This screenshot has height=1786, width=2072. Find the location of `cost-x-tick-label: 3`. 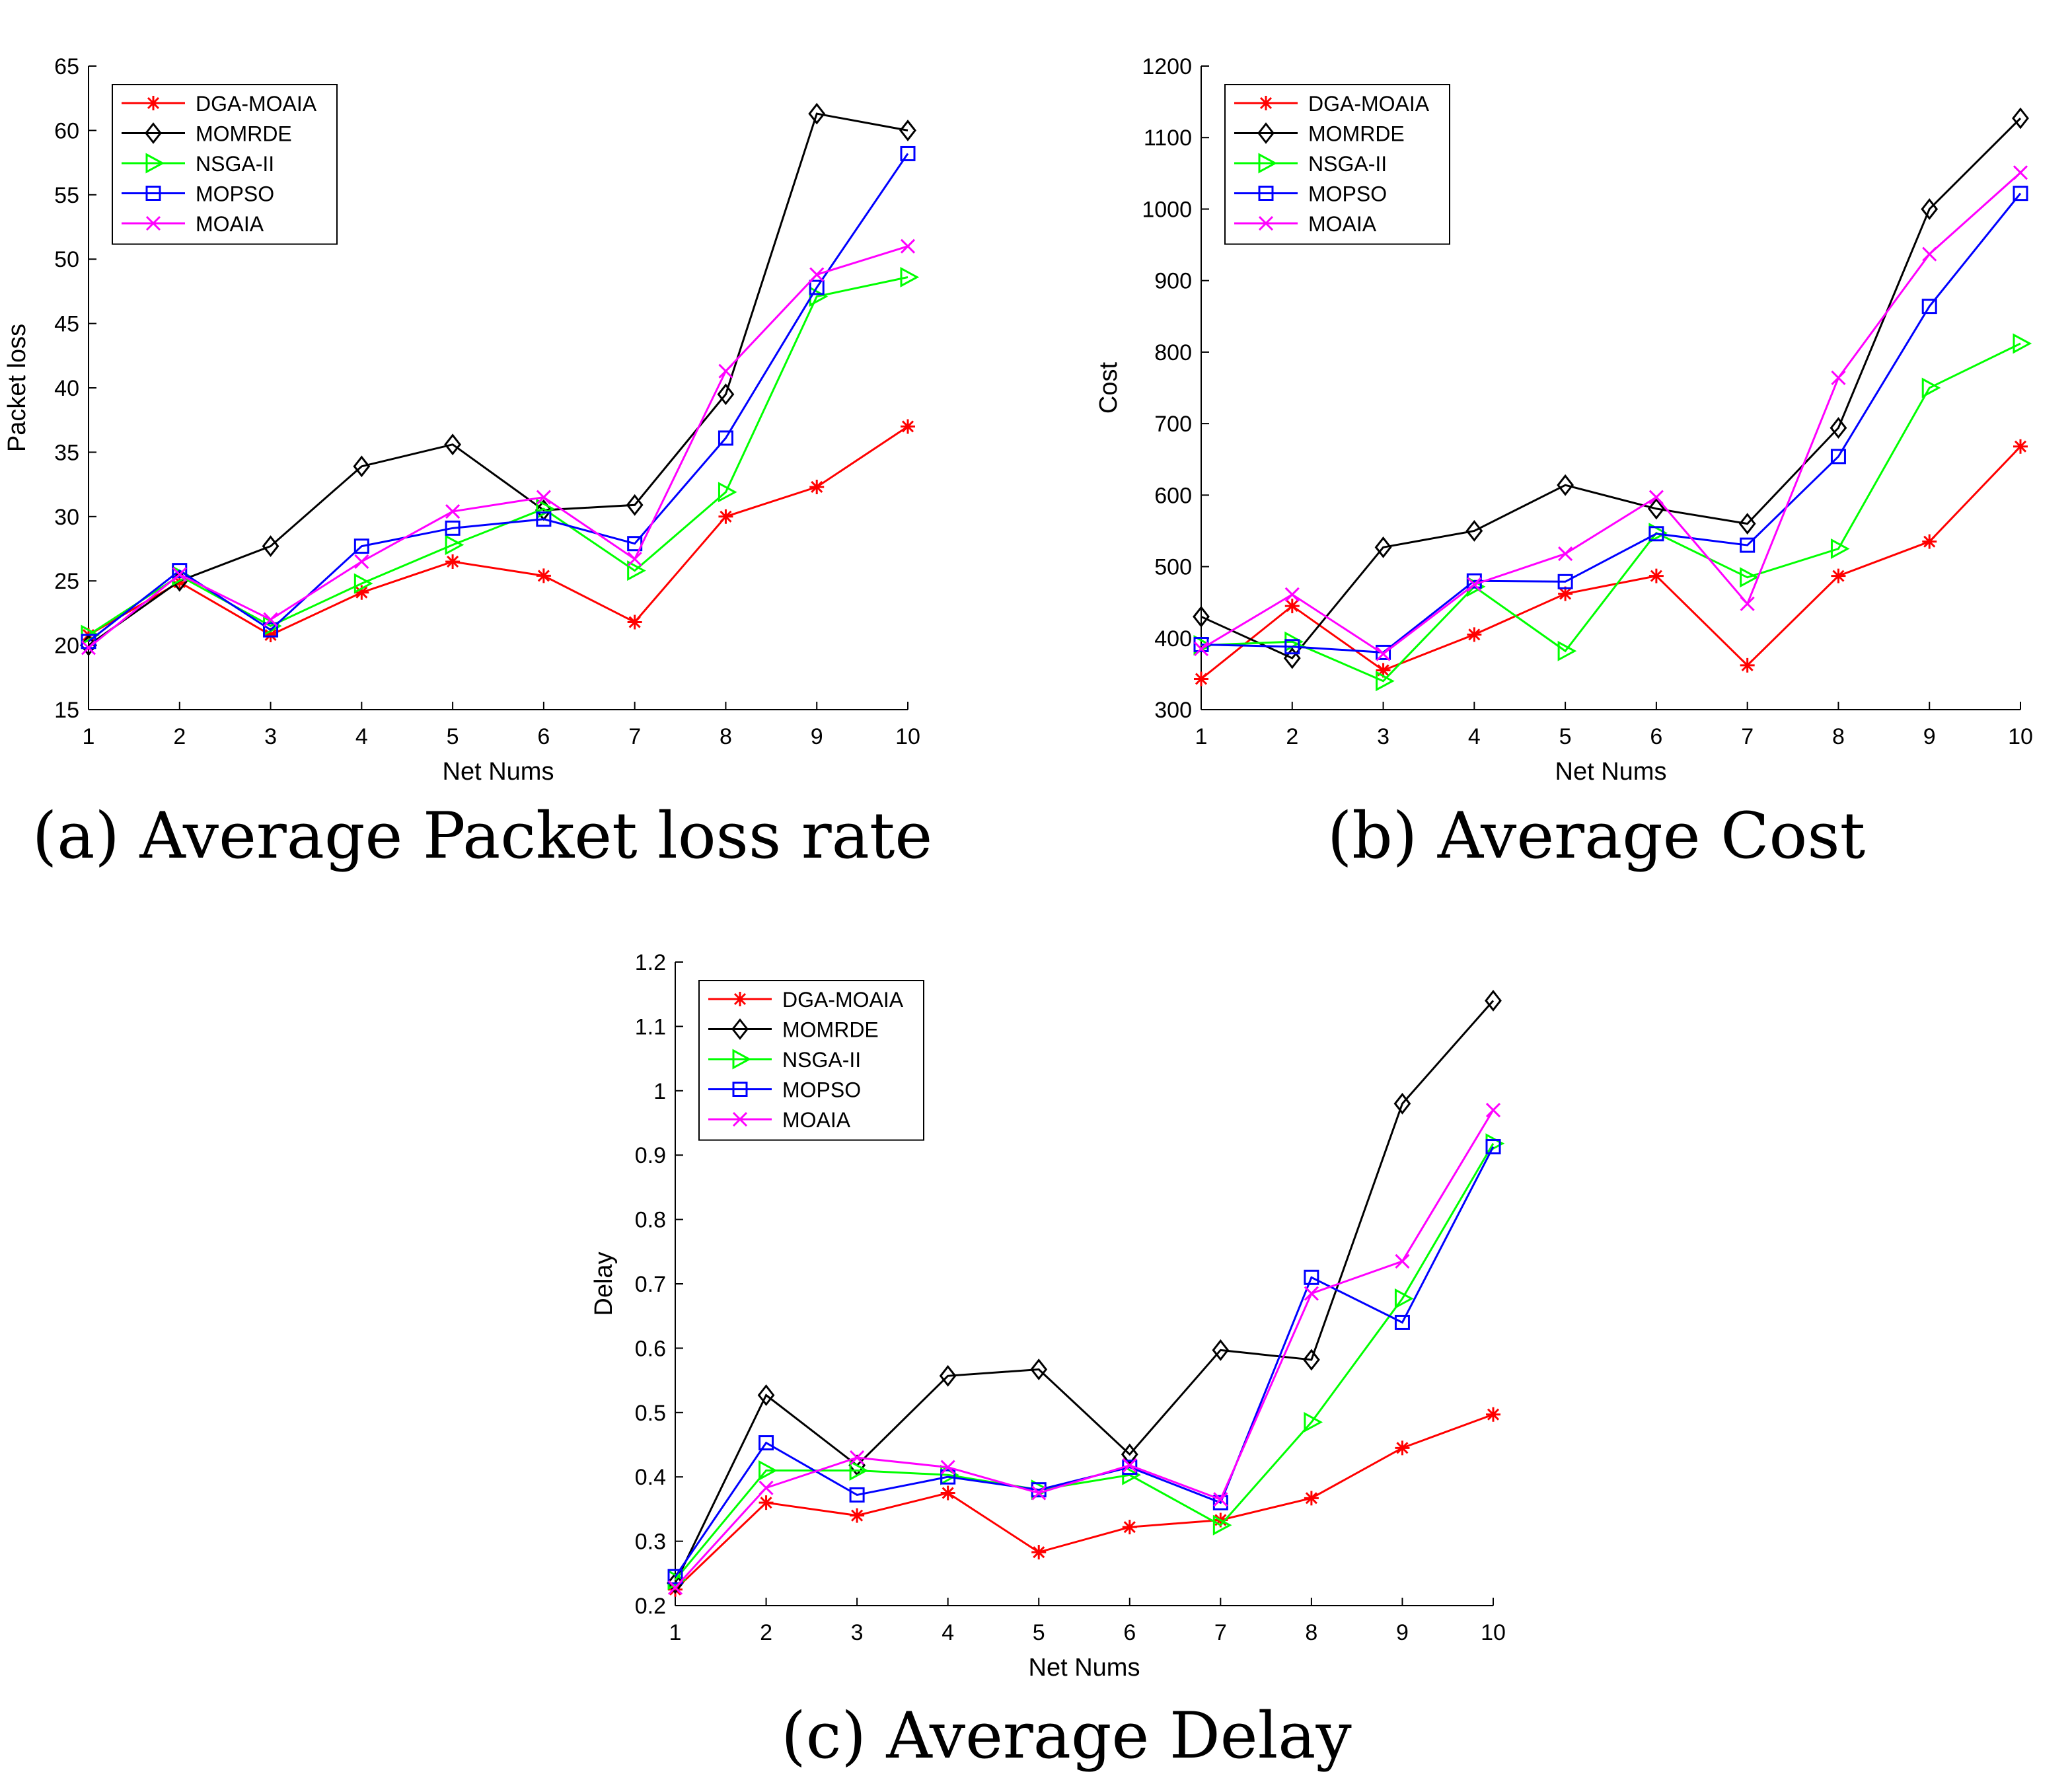

cost-x-tick-label: 3 is located at coordinates (1383, 736).